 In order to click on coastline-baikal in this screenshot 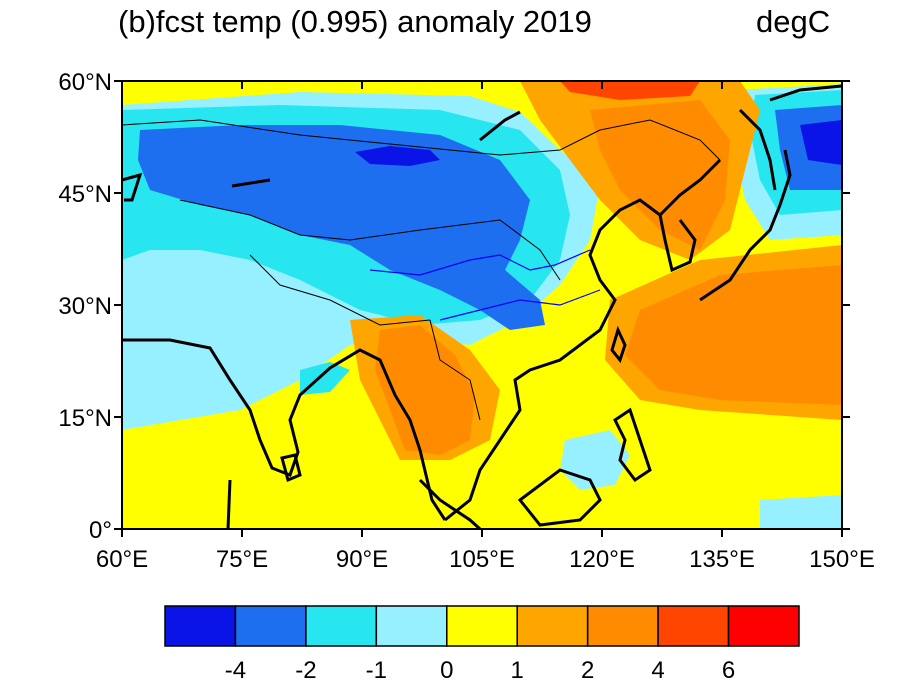, I will do `click(500, 126)`.